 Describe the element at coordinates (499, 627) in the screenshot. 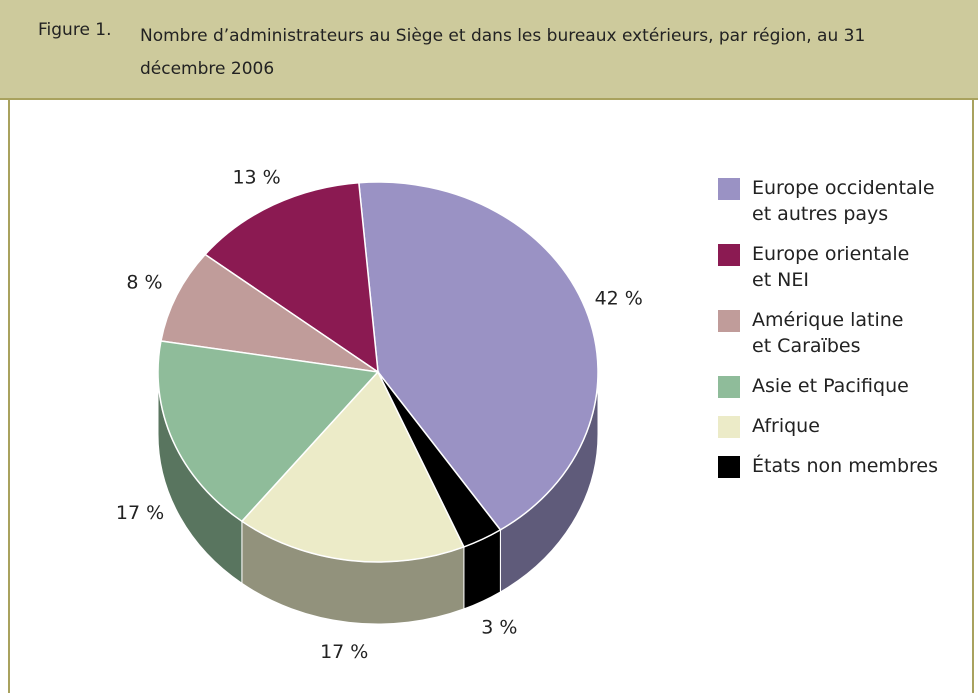

I see `data-label: 3 %` at that location.